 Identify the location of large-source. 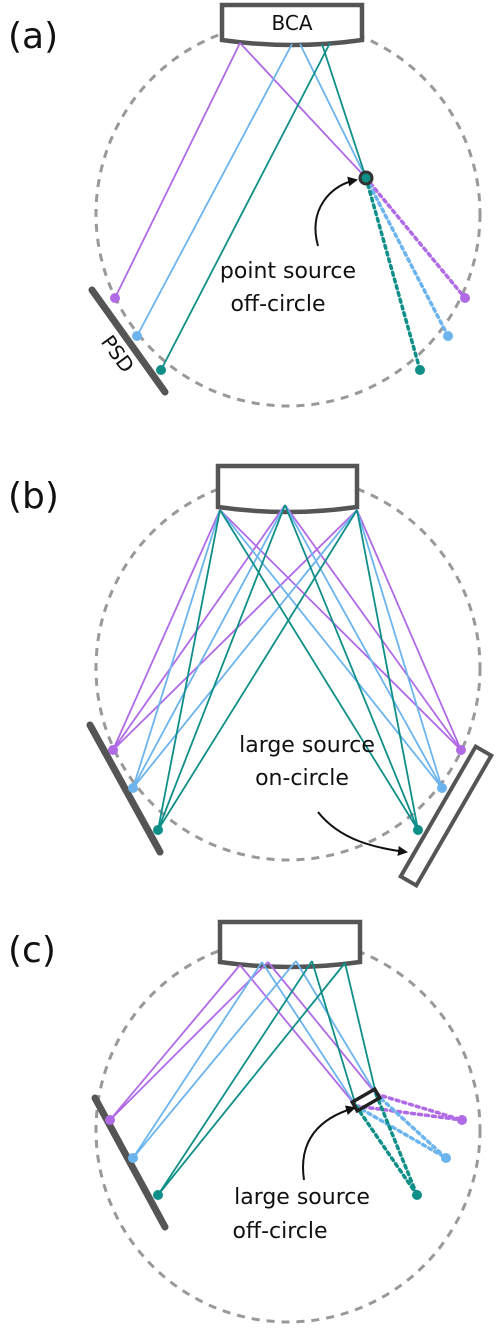
(446, 816).